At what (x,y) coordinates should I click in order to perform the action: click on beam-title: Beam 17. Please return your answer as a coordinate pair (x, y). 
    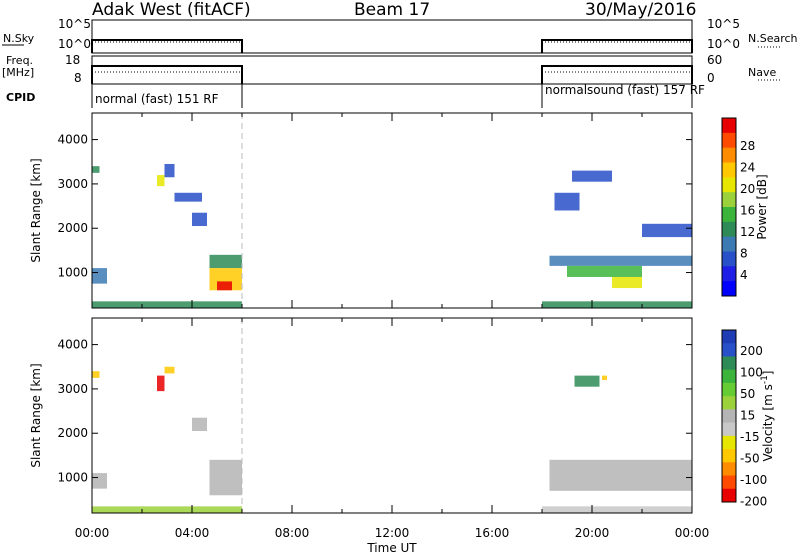
    Looking at the image, I should click on (392, 10).